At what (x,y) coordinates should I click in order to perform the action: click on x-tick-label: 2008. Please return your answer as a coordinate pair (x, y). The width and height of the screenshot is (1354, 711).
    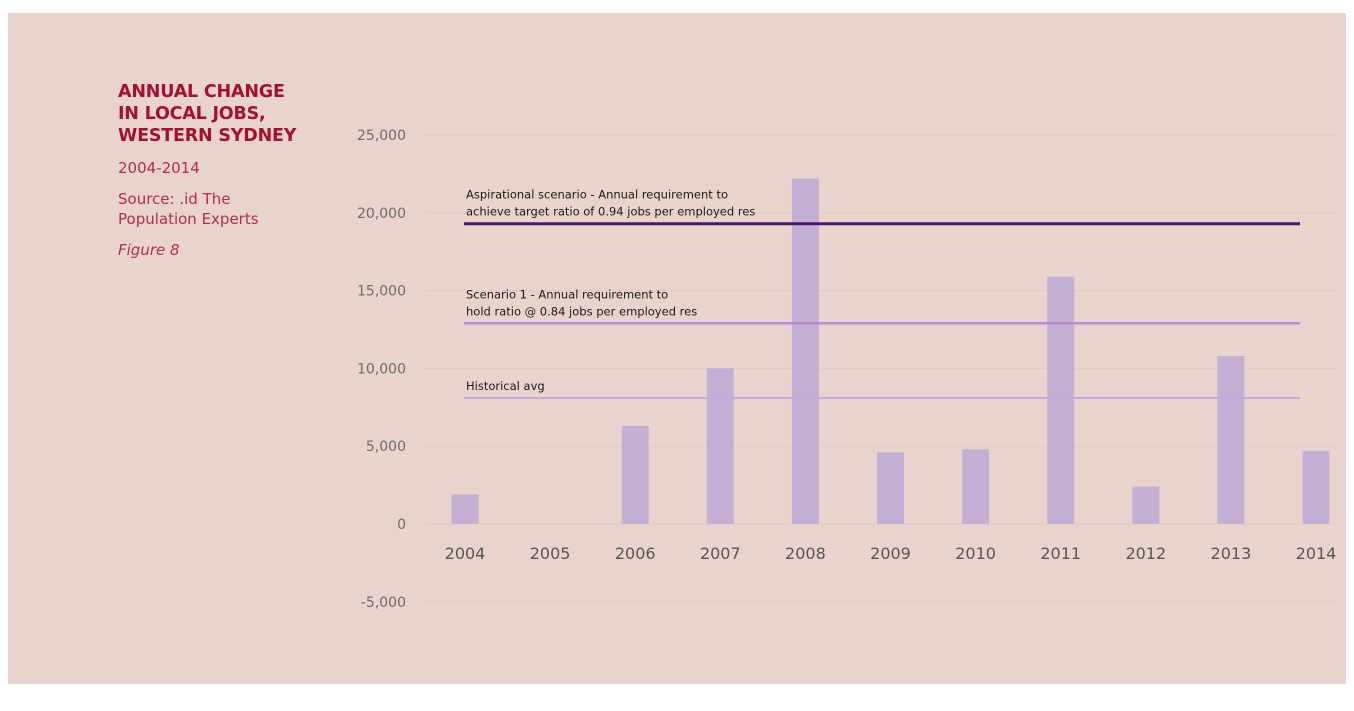
    Looking at the image, I should click on (805, 553).